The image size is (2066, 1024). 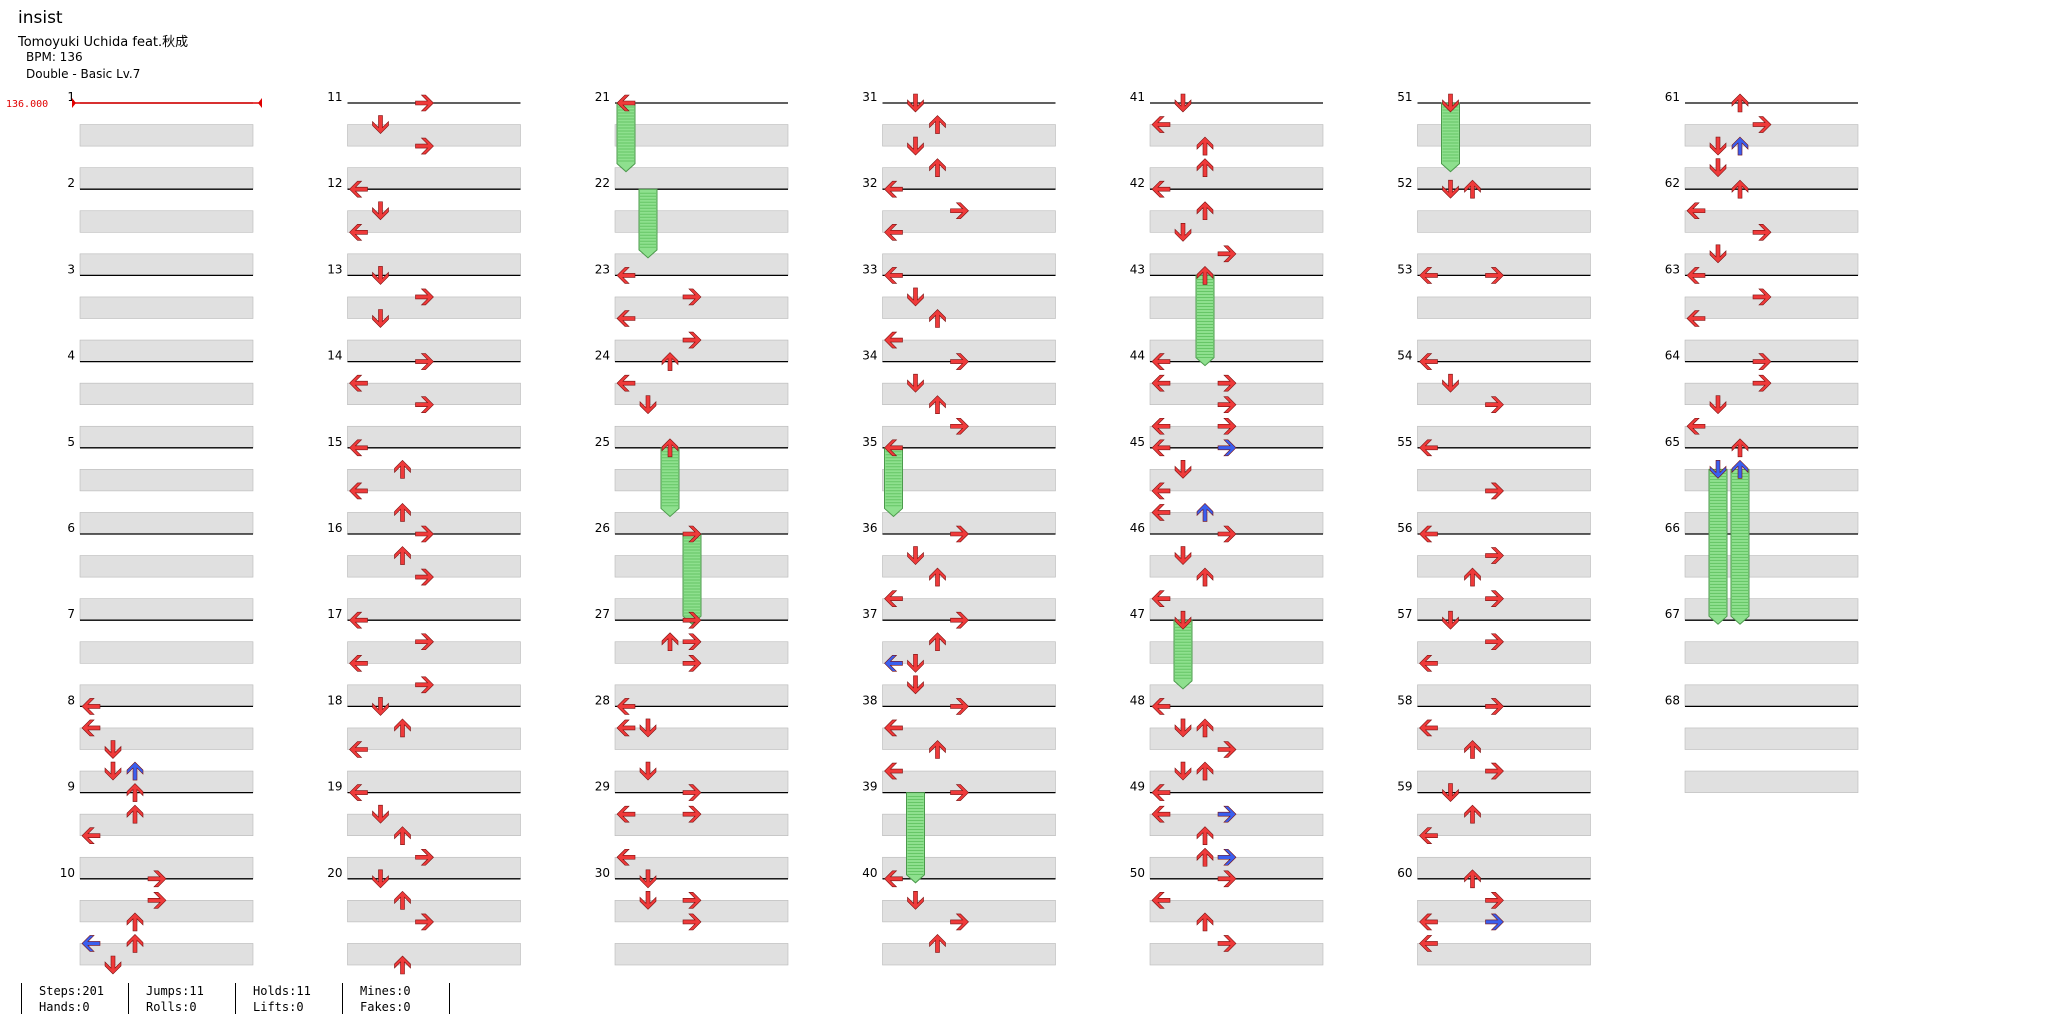 I want to click on stat-mines-fakes: Mines:0 Fakes:0, so click(x=385, y=999).